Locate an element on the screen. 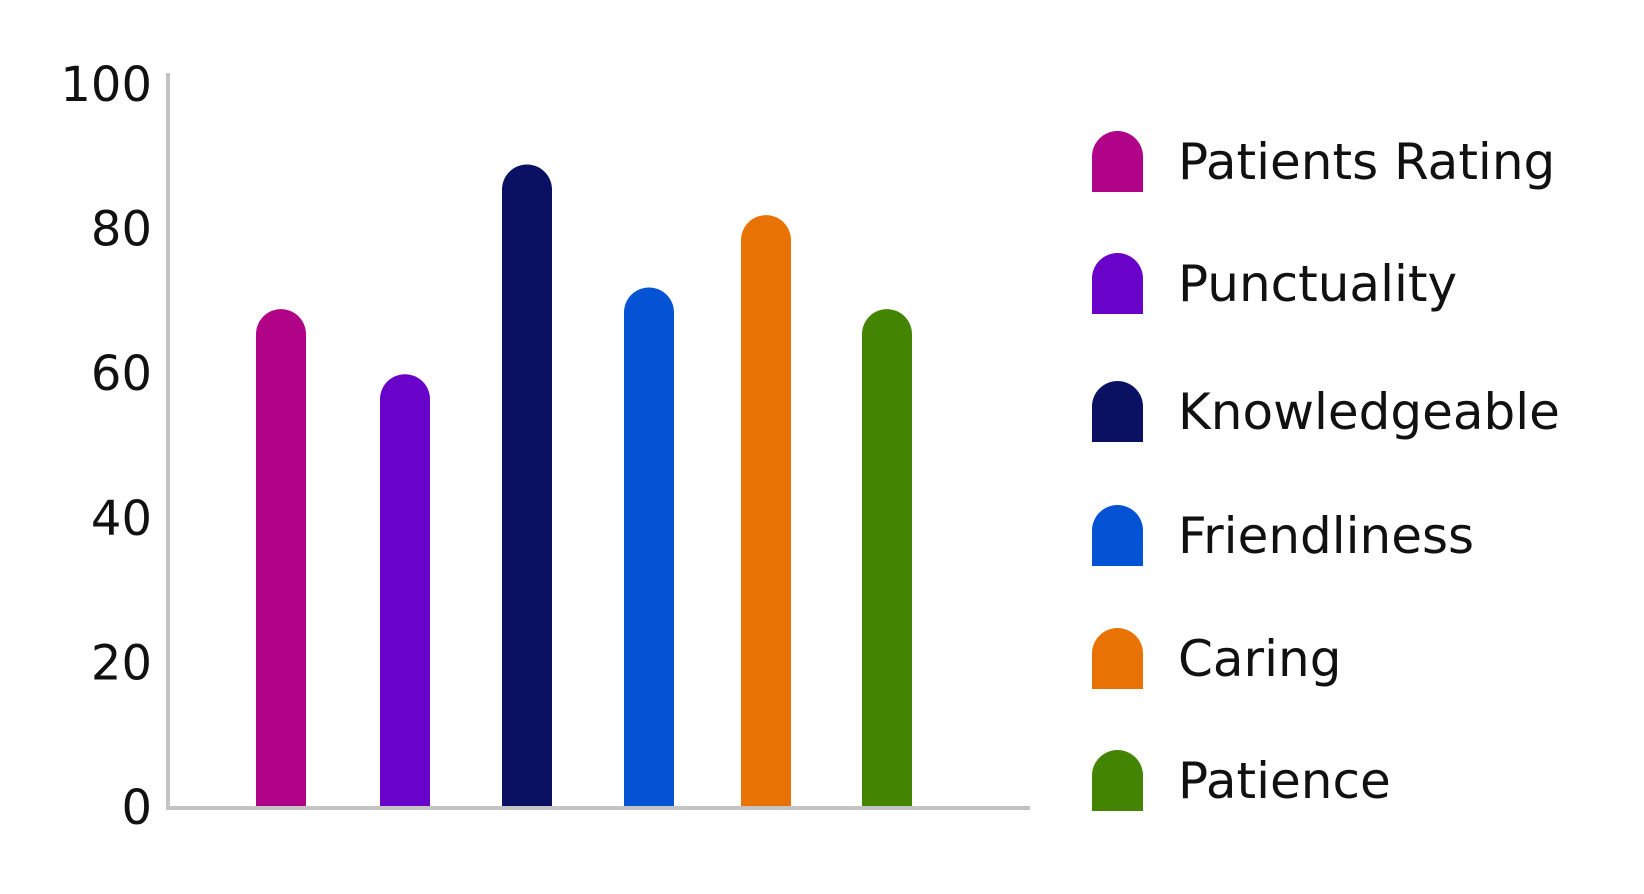 The width and height of the screenshot is (1644, 894). y-tick-label: 80 is located at coordinates (121, 230).